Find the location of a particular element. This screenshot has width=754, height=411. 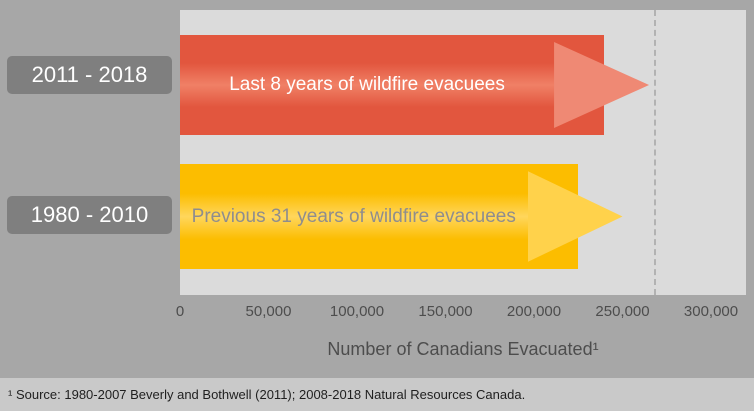

reference-dashed-line is located at coordinates (655, 152).